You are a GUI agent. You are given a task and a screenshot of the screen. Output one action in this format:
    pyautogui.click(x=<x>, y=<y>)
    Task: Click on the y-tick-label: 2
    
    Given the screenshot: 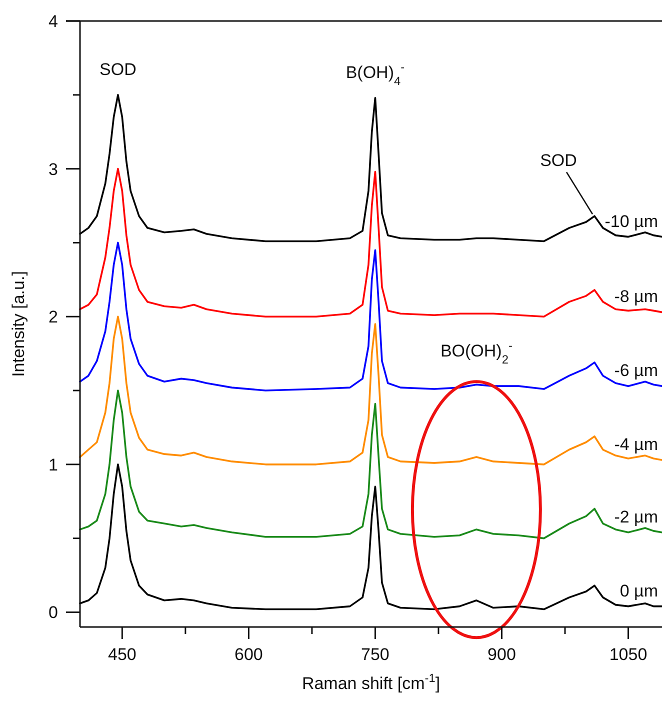 What is the action you would take?
    pyautogui.click(x=53, y=317)
    